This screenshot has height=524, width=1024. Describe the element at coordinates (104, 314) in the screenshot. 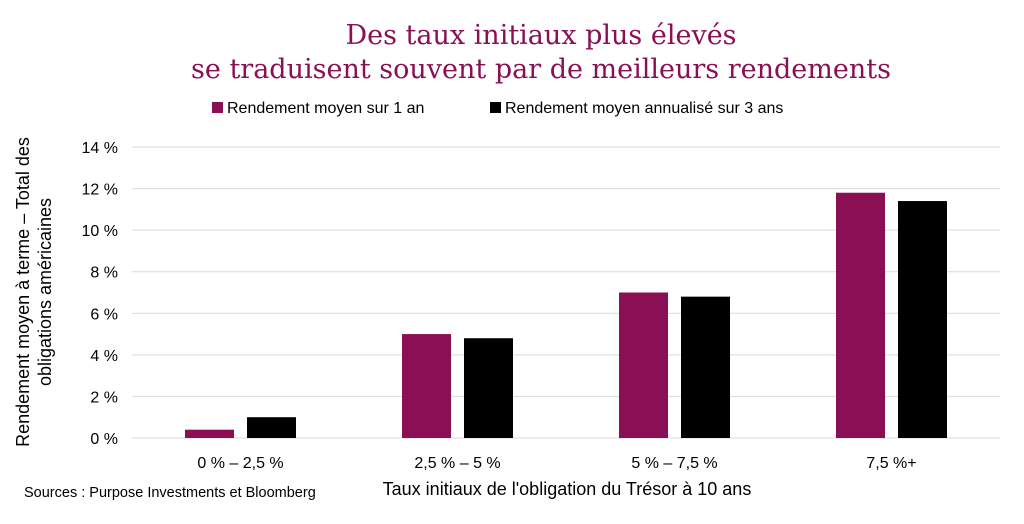

I see `y-tick-label-6: 6 %` at that location.